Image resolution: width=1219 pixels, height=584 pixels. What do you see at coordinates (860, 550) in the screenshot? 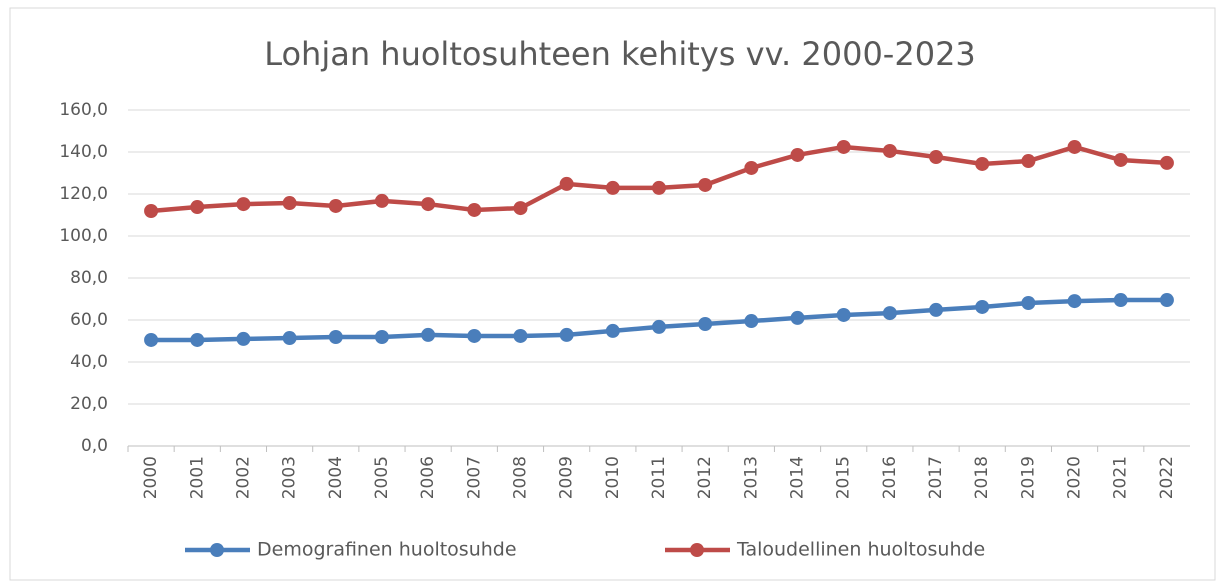
I see `legend-label: Taloudellinen huoltosuhde` at bounding box center [860, 550].